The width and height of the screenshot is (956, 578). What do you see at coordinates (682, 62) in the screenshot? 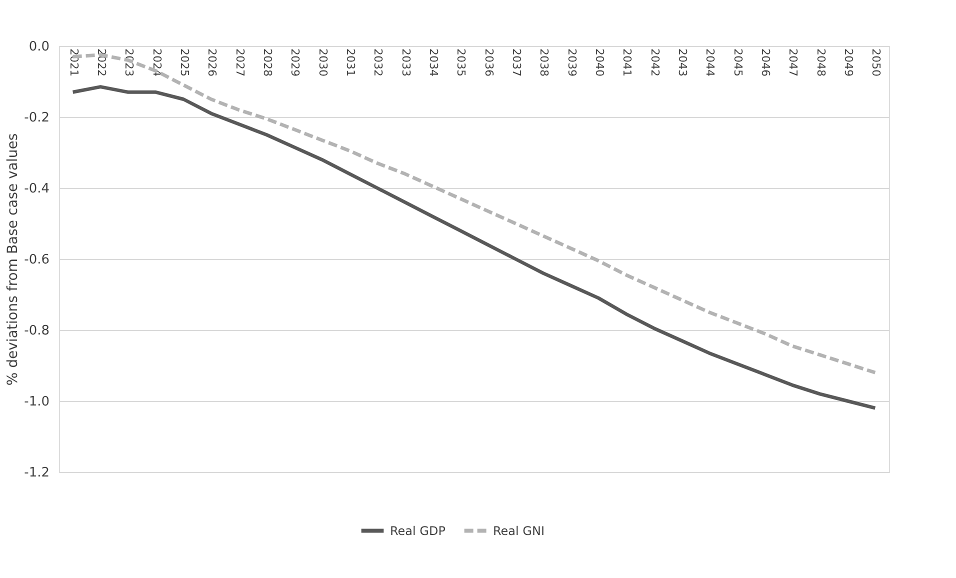
I see `x-tick-label: 2043` at bounding box center [682, 62].